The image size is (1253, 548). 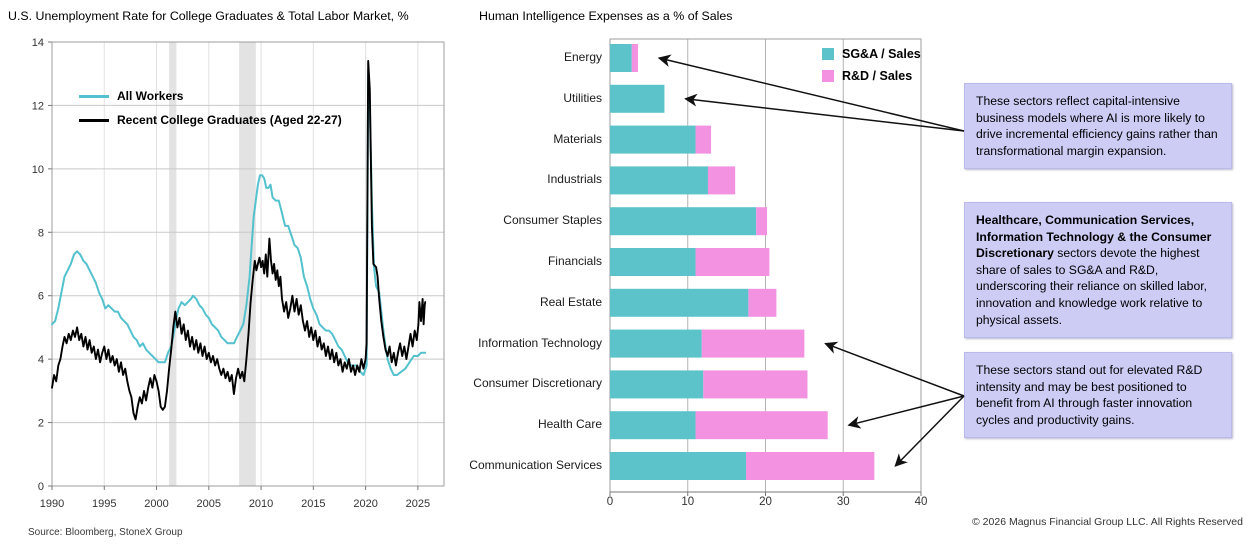 I want to click on bar-rd-communication-services, so click(x=810, y=466).